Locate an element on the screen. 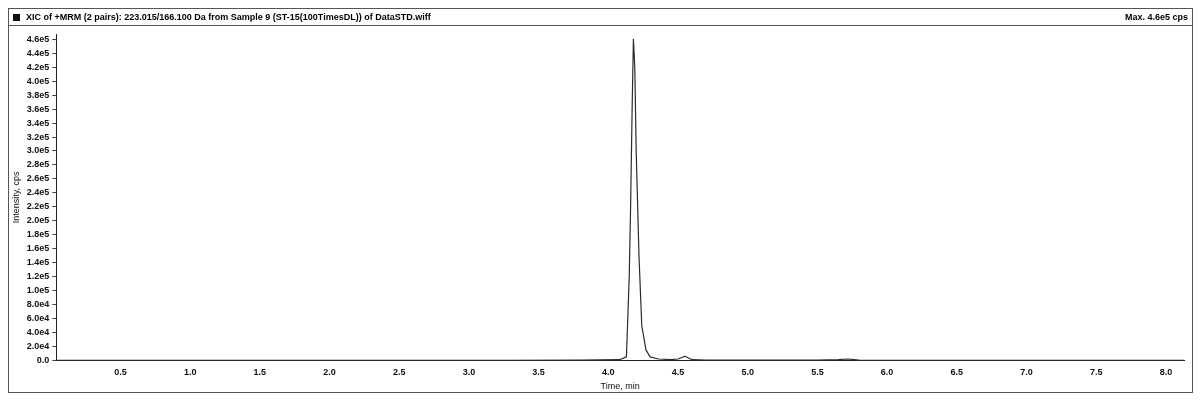  x-tick-label: 2.5 is located at coordinates (399, 372).